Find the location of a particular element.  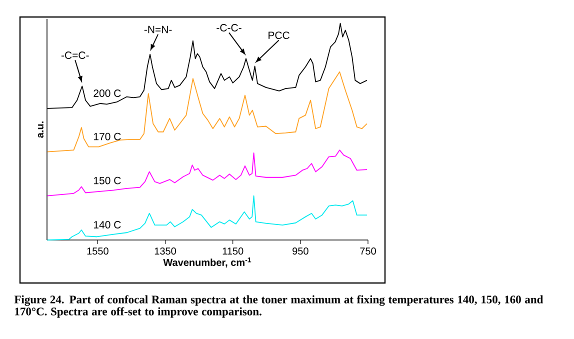

annotation: -C-C- is located at coordinates (229, 28).